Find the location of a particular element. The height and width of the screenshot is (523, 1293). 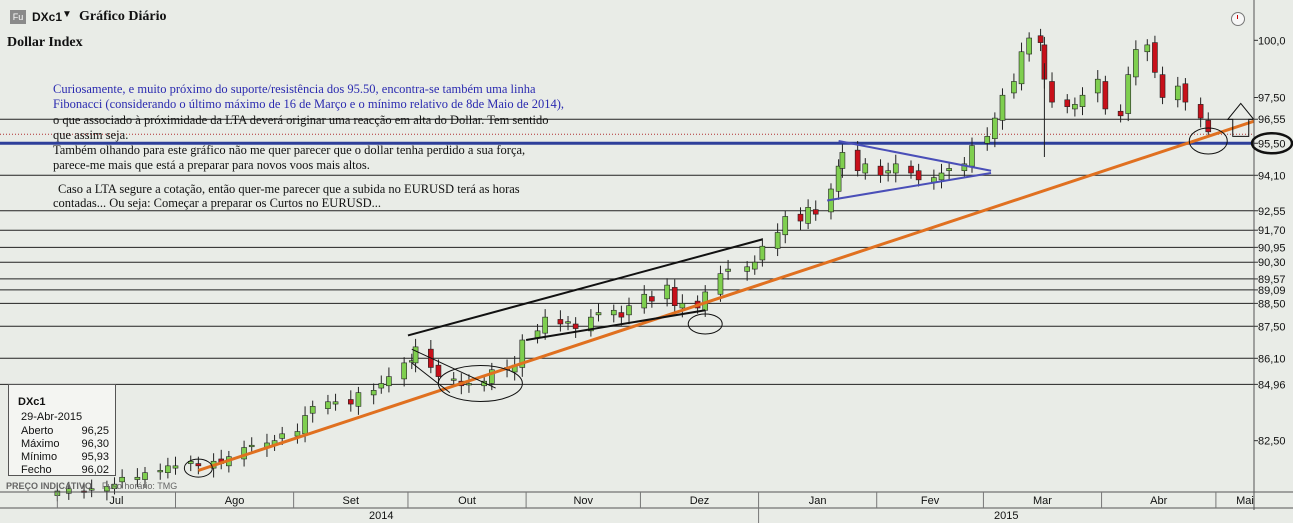

chevron-down-icon: ▼ is located at coordinates (67, 14).